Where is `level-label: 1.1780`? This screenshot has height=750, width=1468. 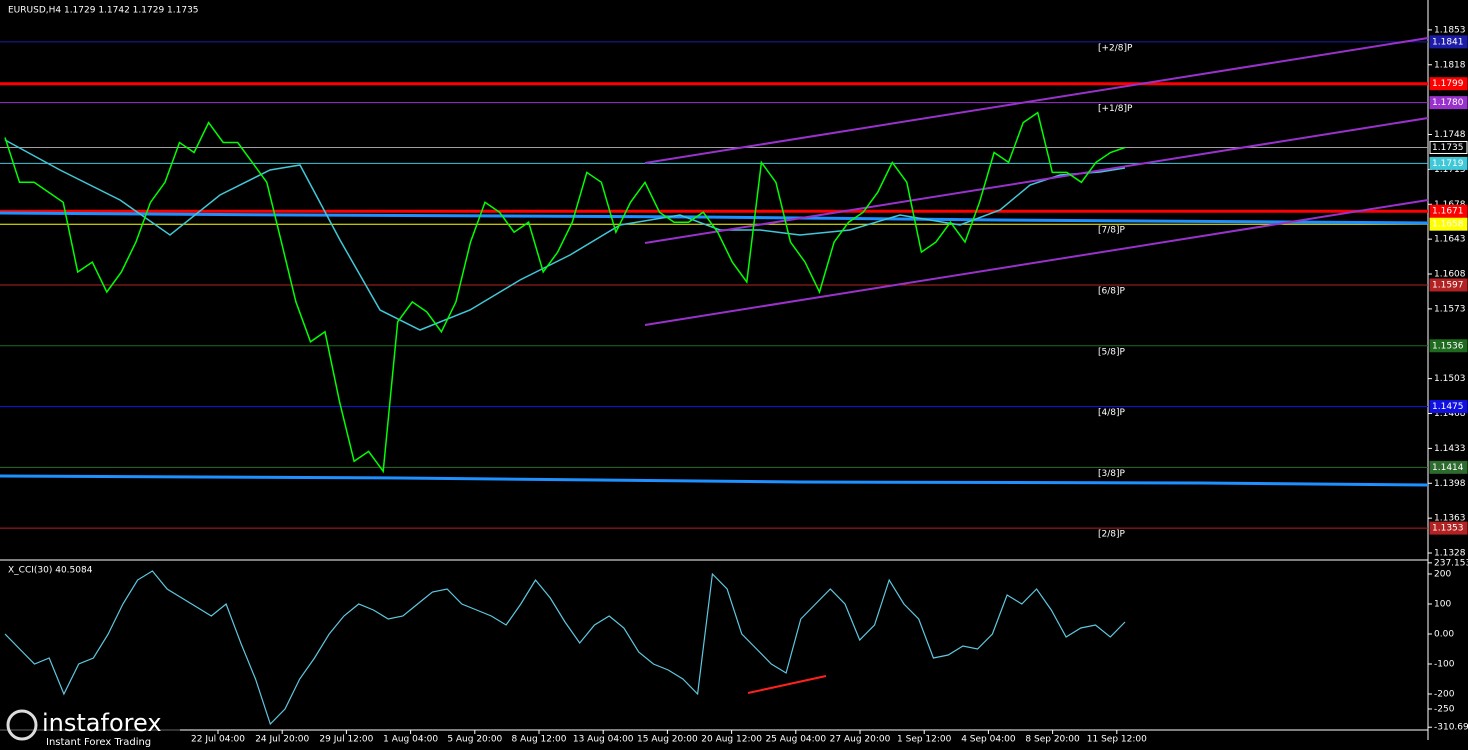
level-label: 1.1780 is located at coordinates (1448, 103).